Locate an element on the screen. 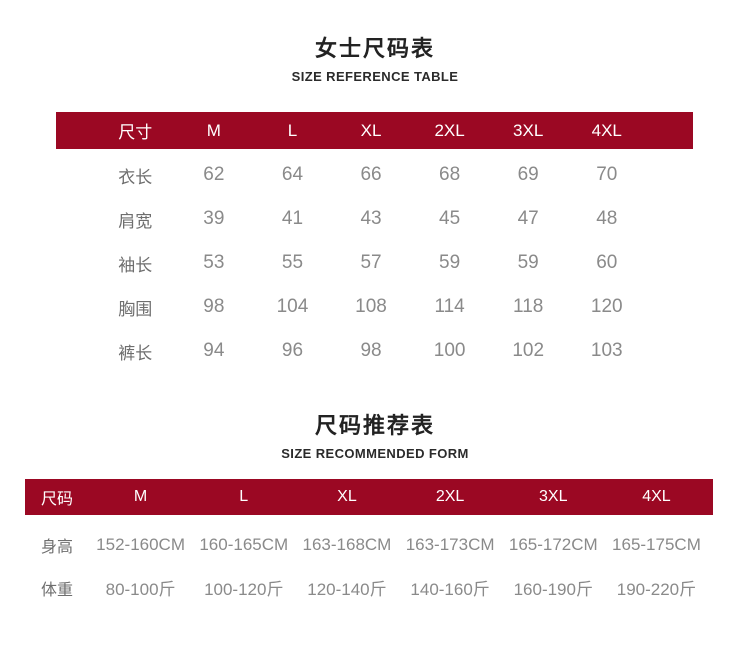 This screenshot has height=652, width=750. value-cell: 165-172CM is located at coordinates (553, 544).